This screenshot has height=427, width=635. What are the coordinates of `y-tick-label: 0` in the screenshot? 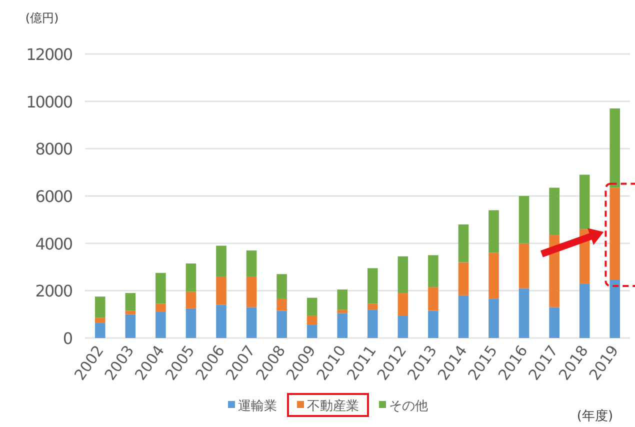 It's located at (67, 338).